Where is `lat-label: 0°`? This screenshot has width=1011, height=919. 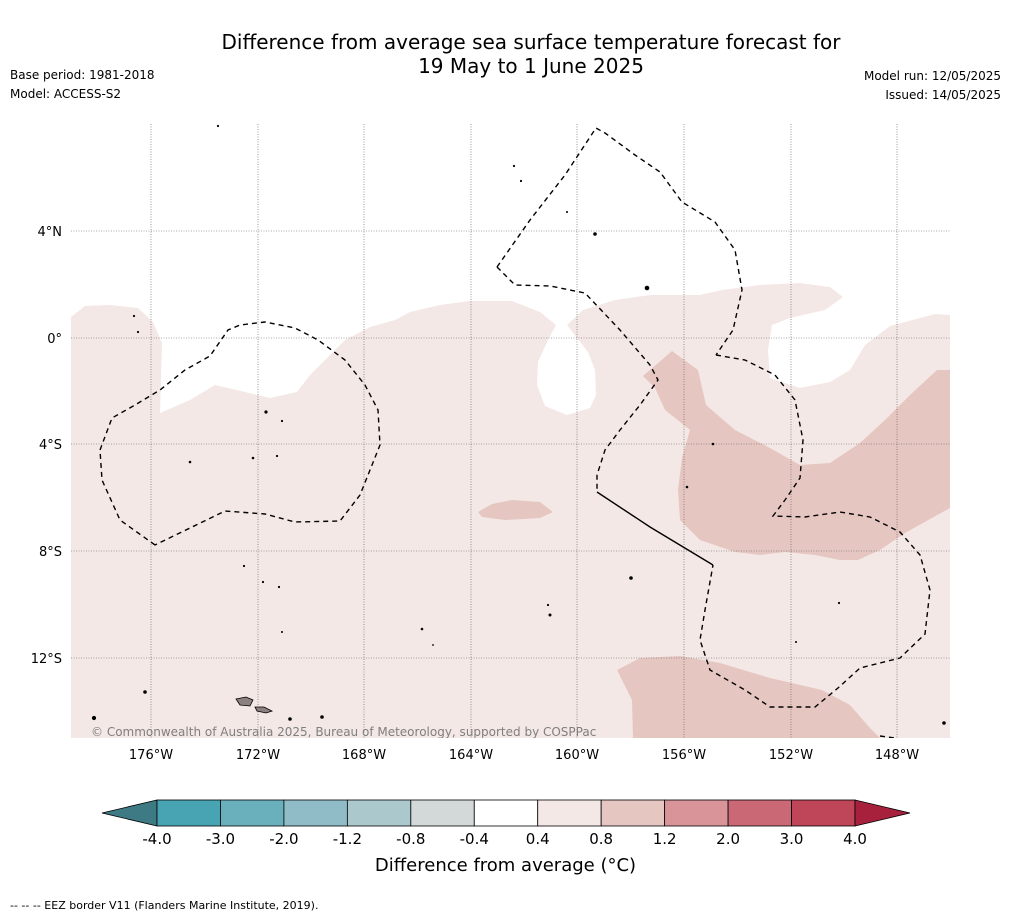 lat-label: 0° is located at coordinates (54, 339).